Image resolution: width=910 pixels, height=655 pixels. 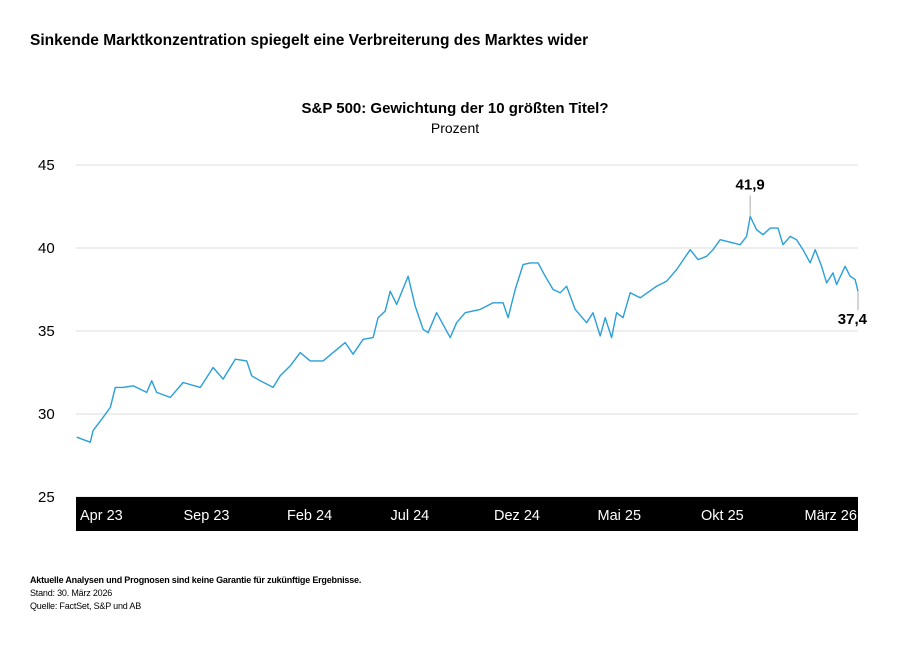 I want to click on x-tick-label: Dez 24, so click(x=517, y=516).